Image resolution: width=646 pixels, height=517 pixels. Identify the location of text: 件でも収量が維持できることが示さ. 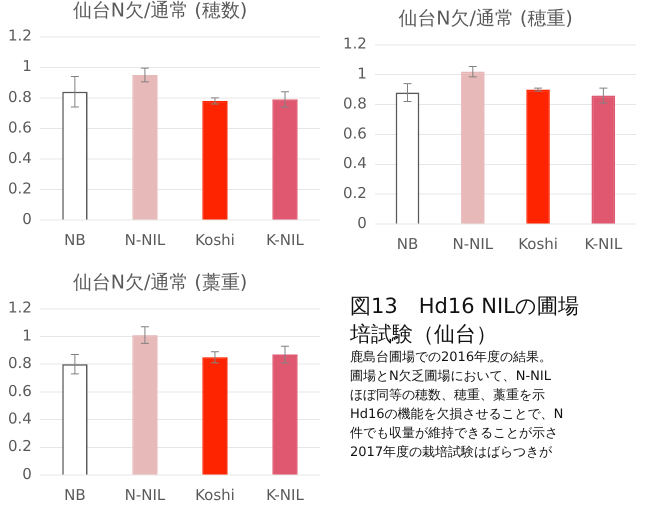
(454, 434).